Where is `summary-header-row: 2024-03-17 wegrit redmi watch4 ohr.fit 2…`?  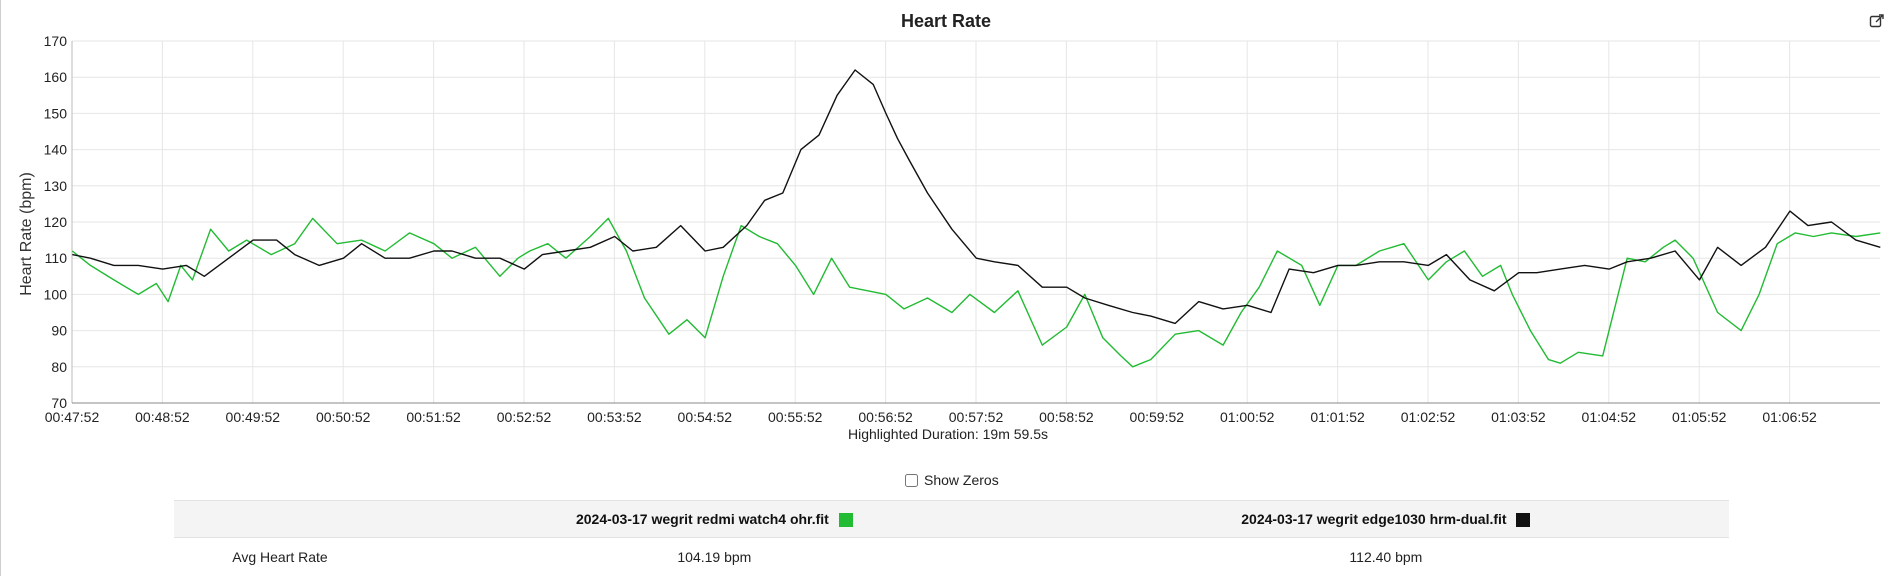 summary-header-row: 2024-03-17 wegrit redmi watch4 ohr.fit 2… is located at coordinates (951, 519).